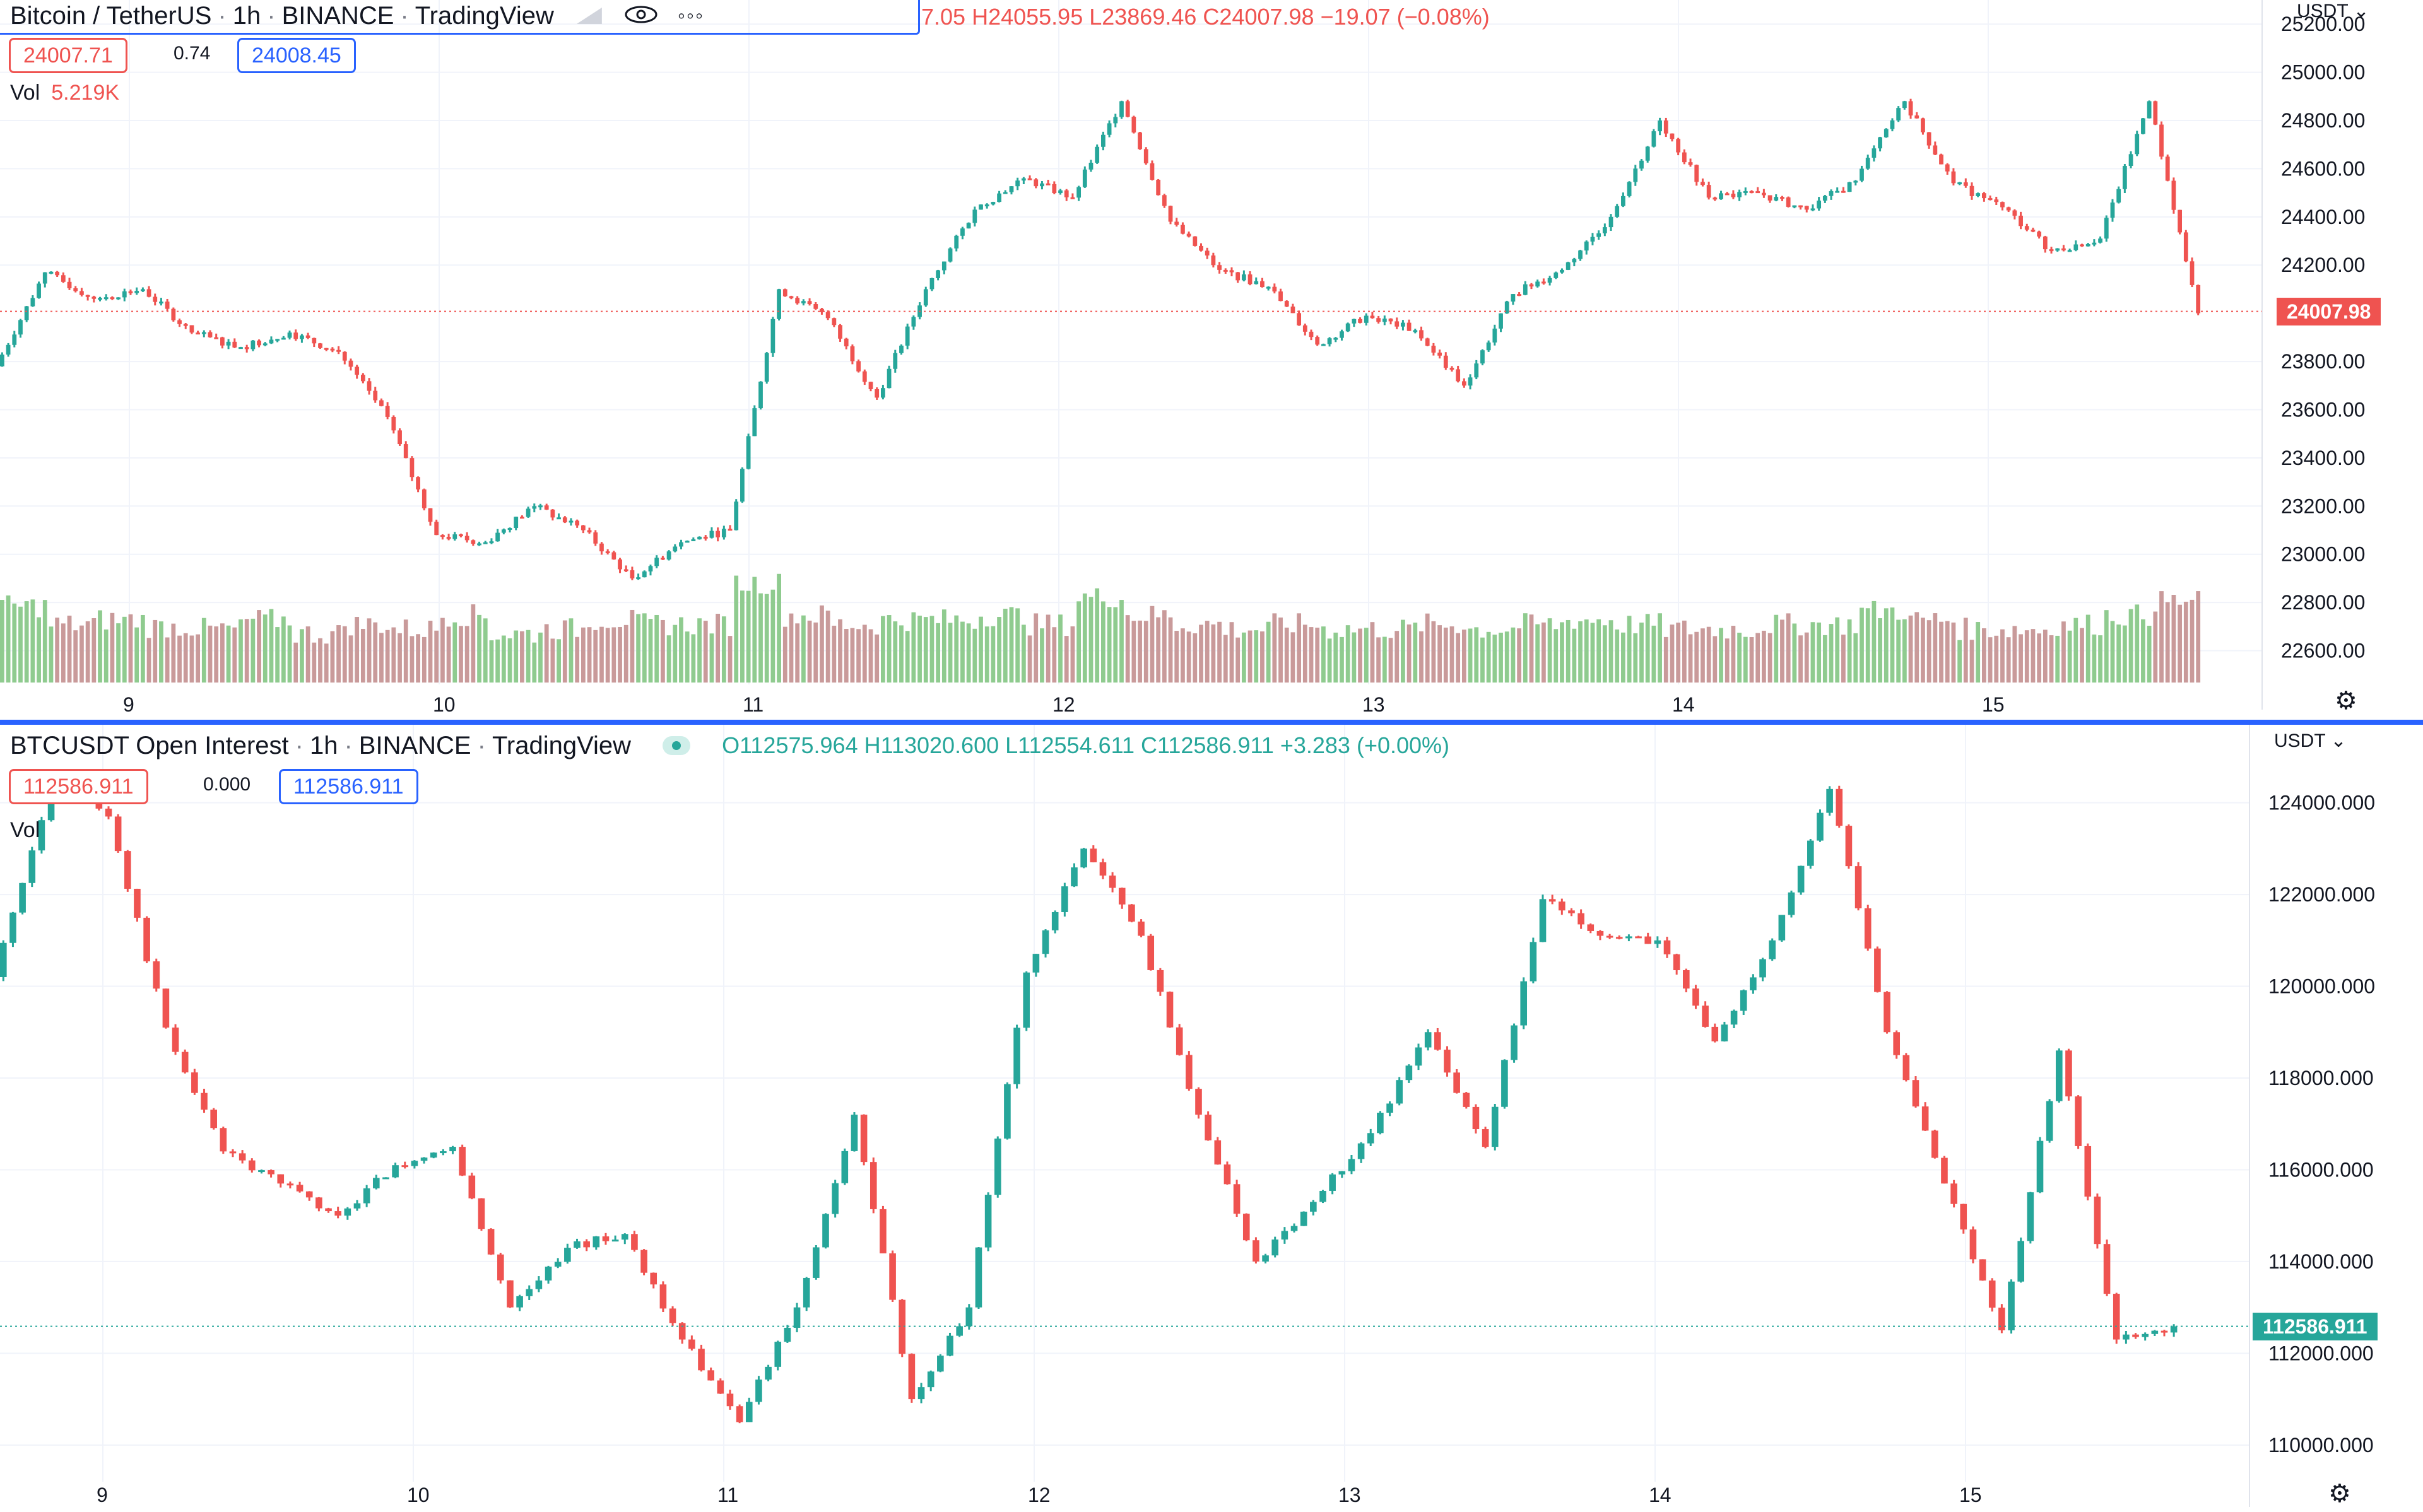 The height and width of the screenshot is (1512, 2423). What do you see at coordinates (149, 745) in the screenshot?
I see `symbol-title: BTCUSDT Open Interest` at bounding box center [149, 745].